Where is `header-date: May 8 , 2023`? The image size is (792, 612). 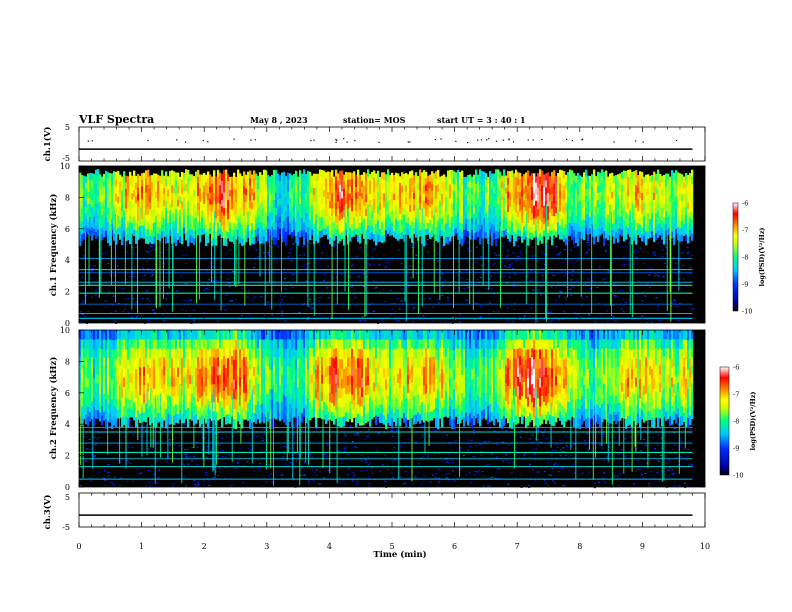 header-date: May 8 , 2023 is located at coordinates (279, 120).